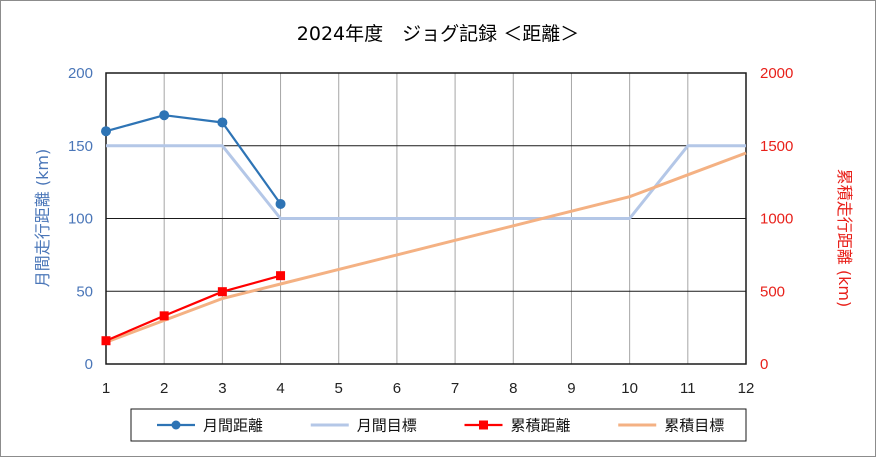 The height and width of the screenshot is (457, 876). What do you see at coordinates (280, 388) in the screenshot?
I see `x-axis-tick-label: 4` at bounding box center [280, 388].